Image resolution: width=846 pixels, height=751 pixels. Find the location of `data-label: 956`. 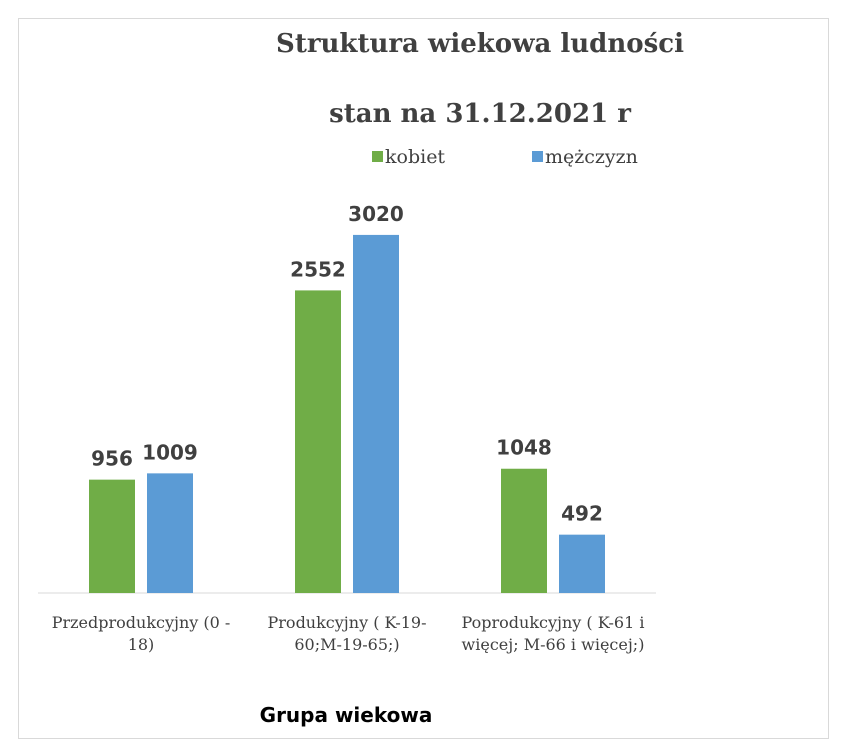

data-label: 956 is located at coordinates (112, 459).